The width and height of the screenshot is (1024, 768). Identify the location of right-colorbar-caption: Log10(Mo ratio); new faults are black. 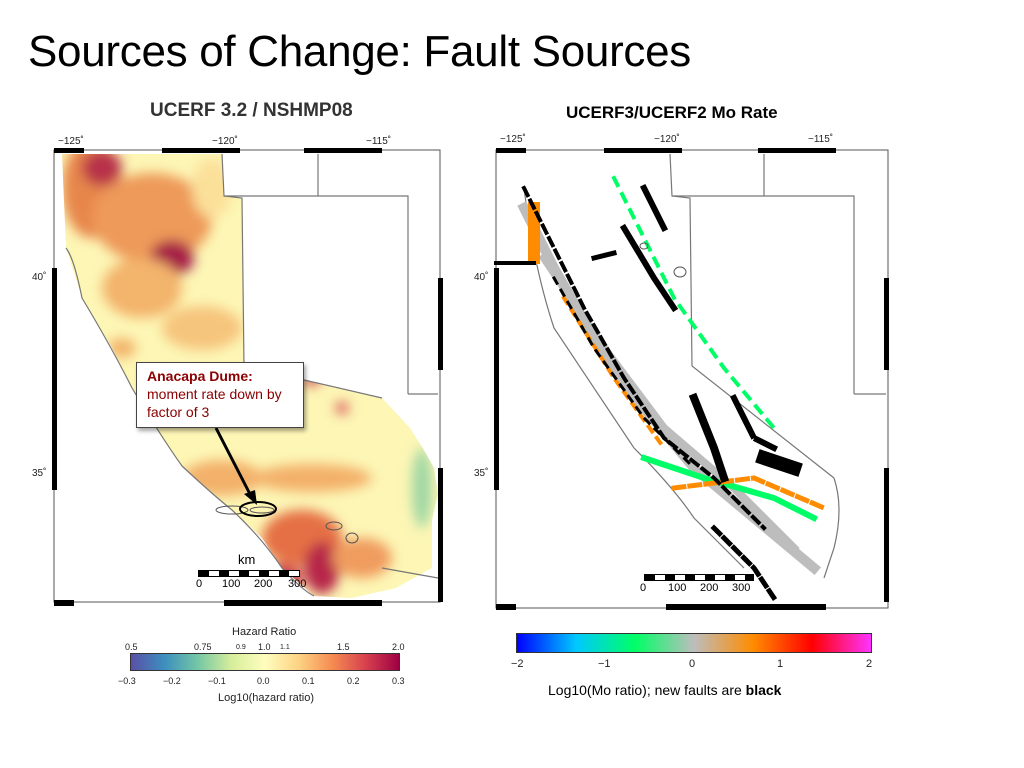
(664, 690).